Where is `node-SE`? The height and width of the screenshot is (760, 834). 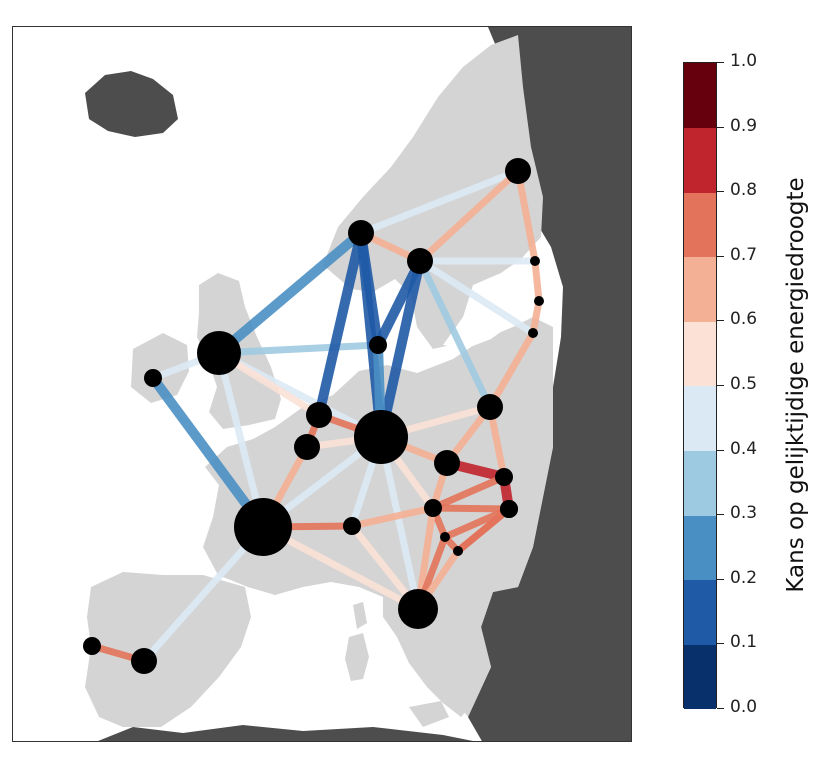 node-SE is located at coordinates (420, 261).